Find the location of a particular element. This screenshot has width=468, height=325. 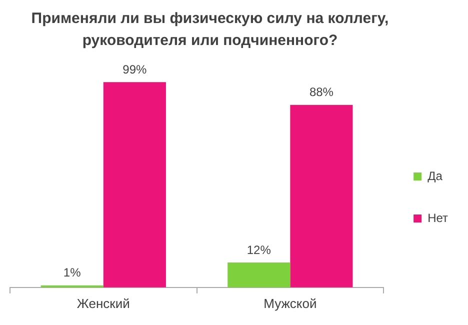

data-label: 99% is located at coordinates (135, 69).